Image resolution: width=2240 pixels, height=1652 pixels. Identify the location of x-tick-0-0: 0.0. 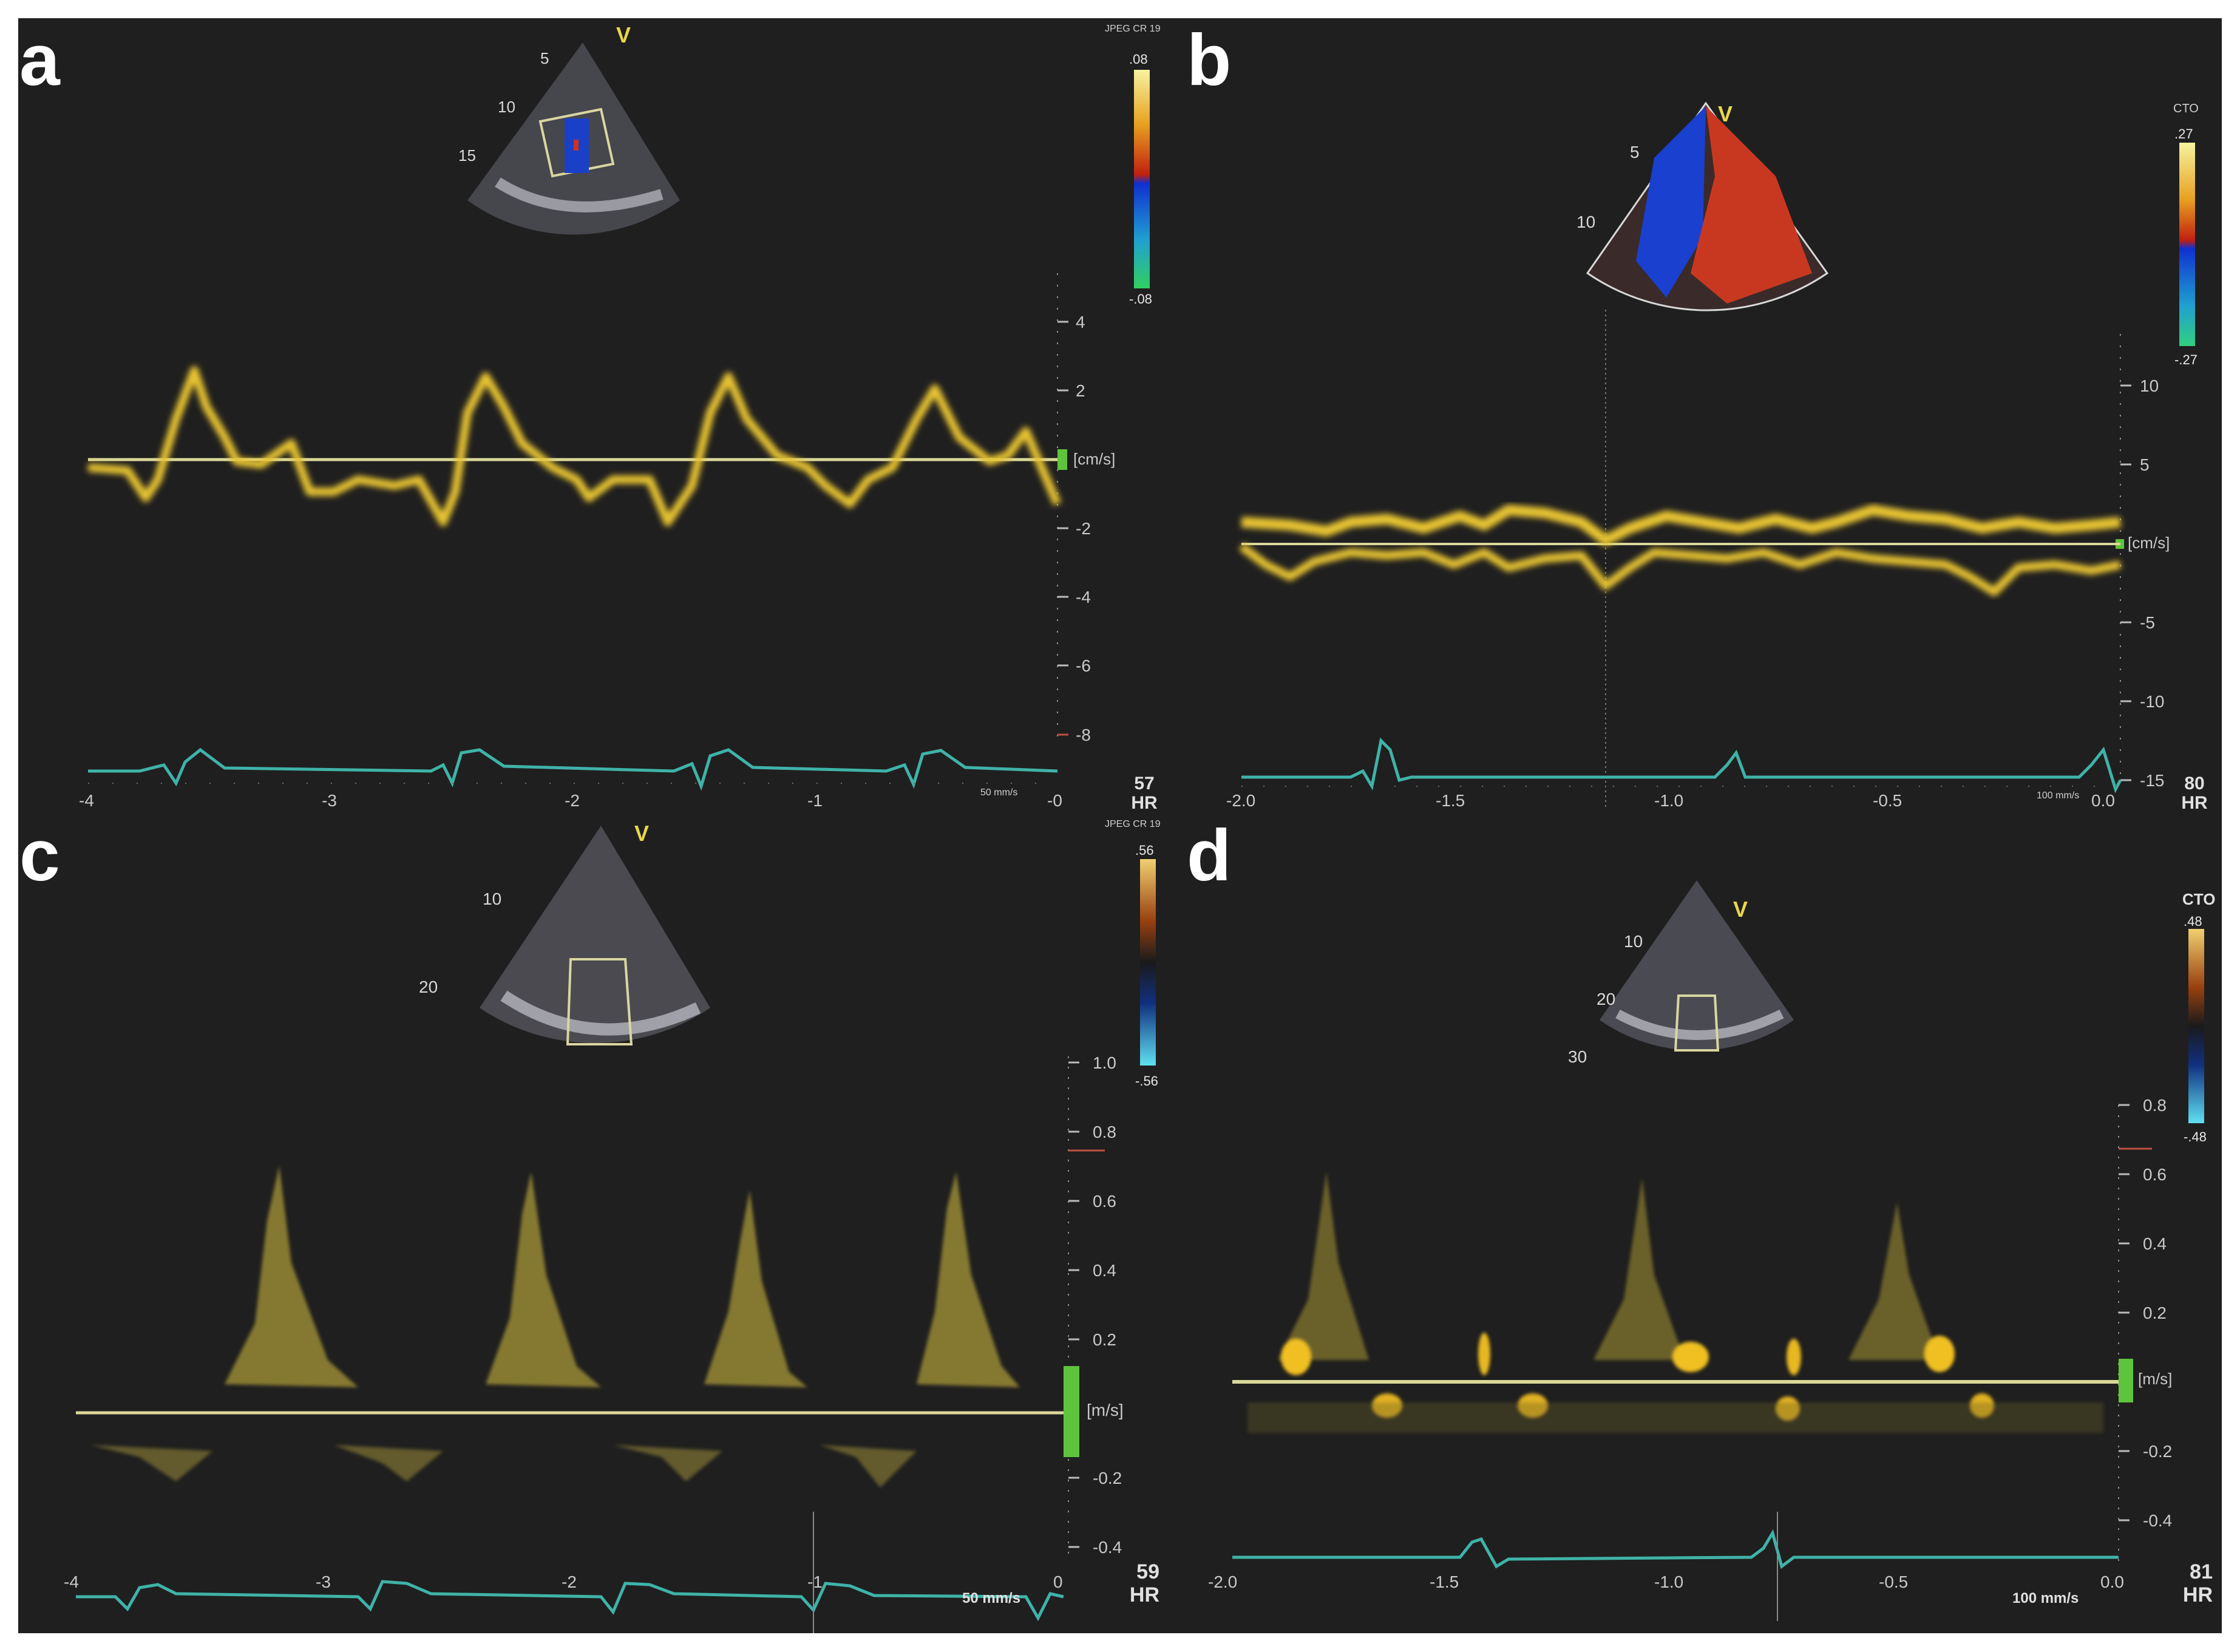
(2112, 1581).